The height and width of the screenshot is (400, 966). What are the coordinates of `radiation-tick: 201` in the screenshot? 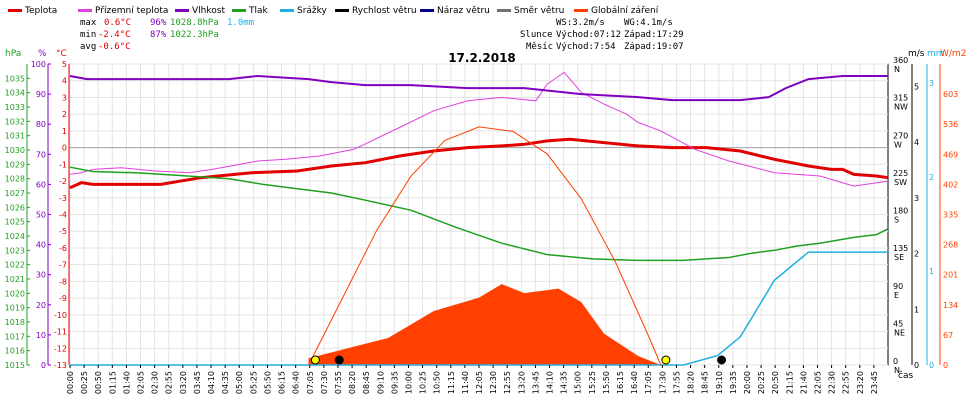 It's located at (950, 275).